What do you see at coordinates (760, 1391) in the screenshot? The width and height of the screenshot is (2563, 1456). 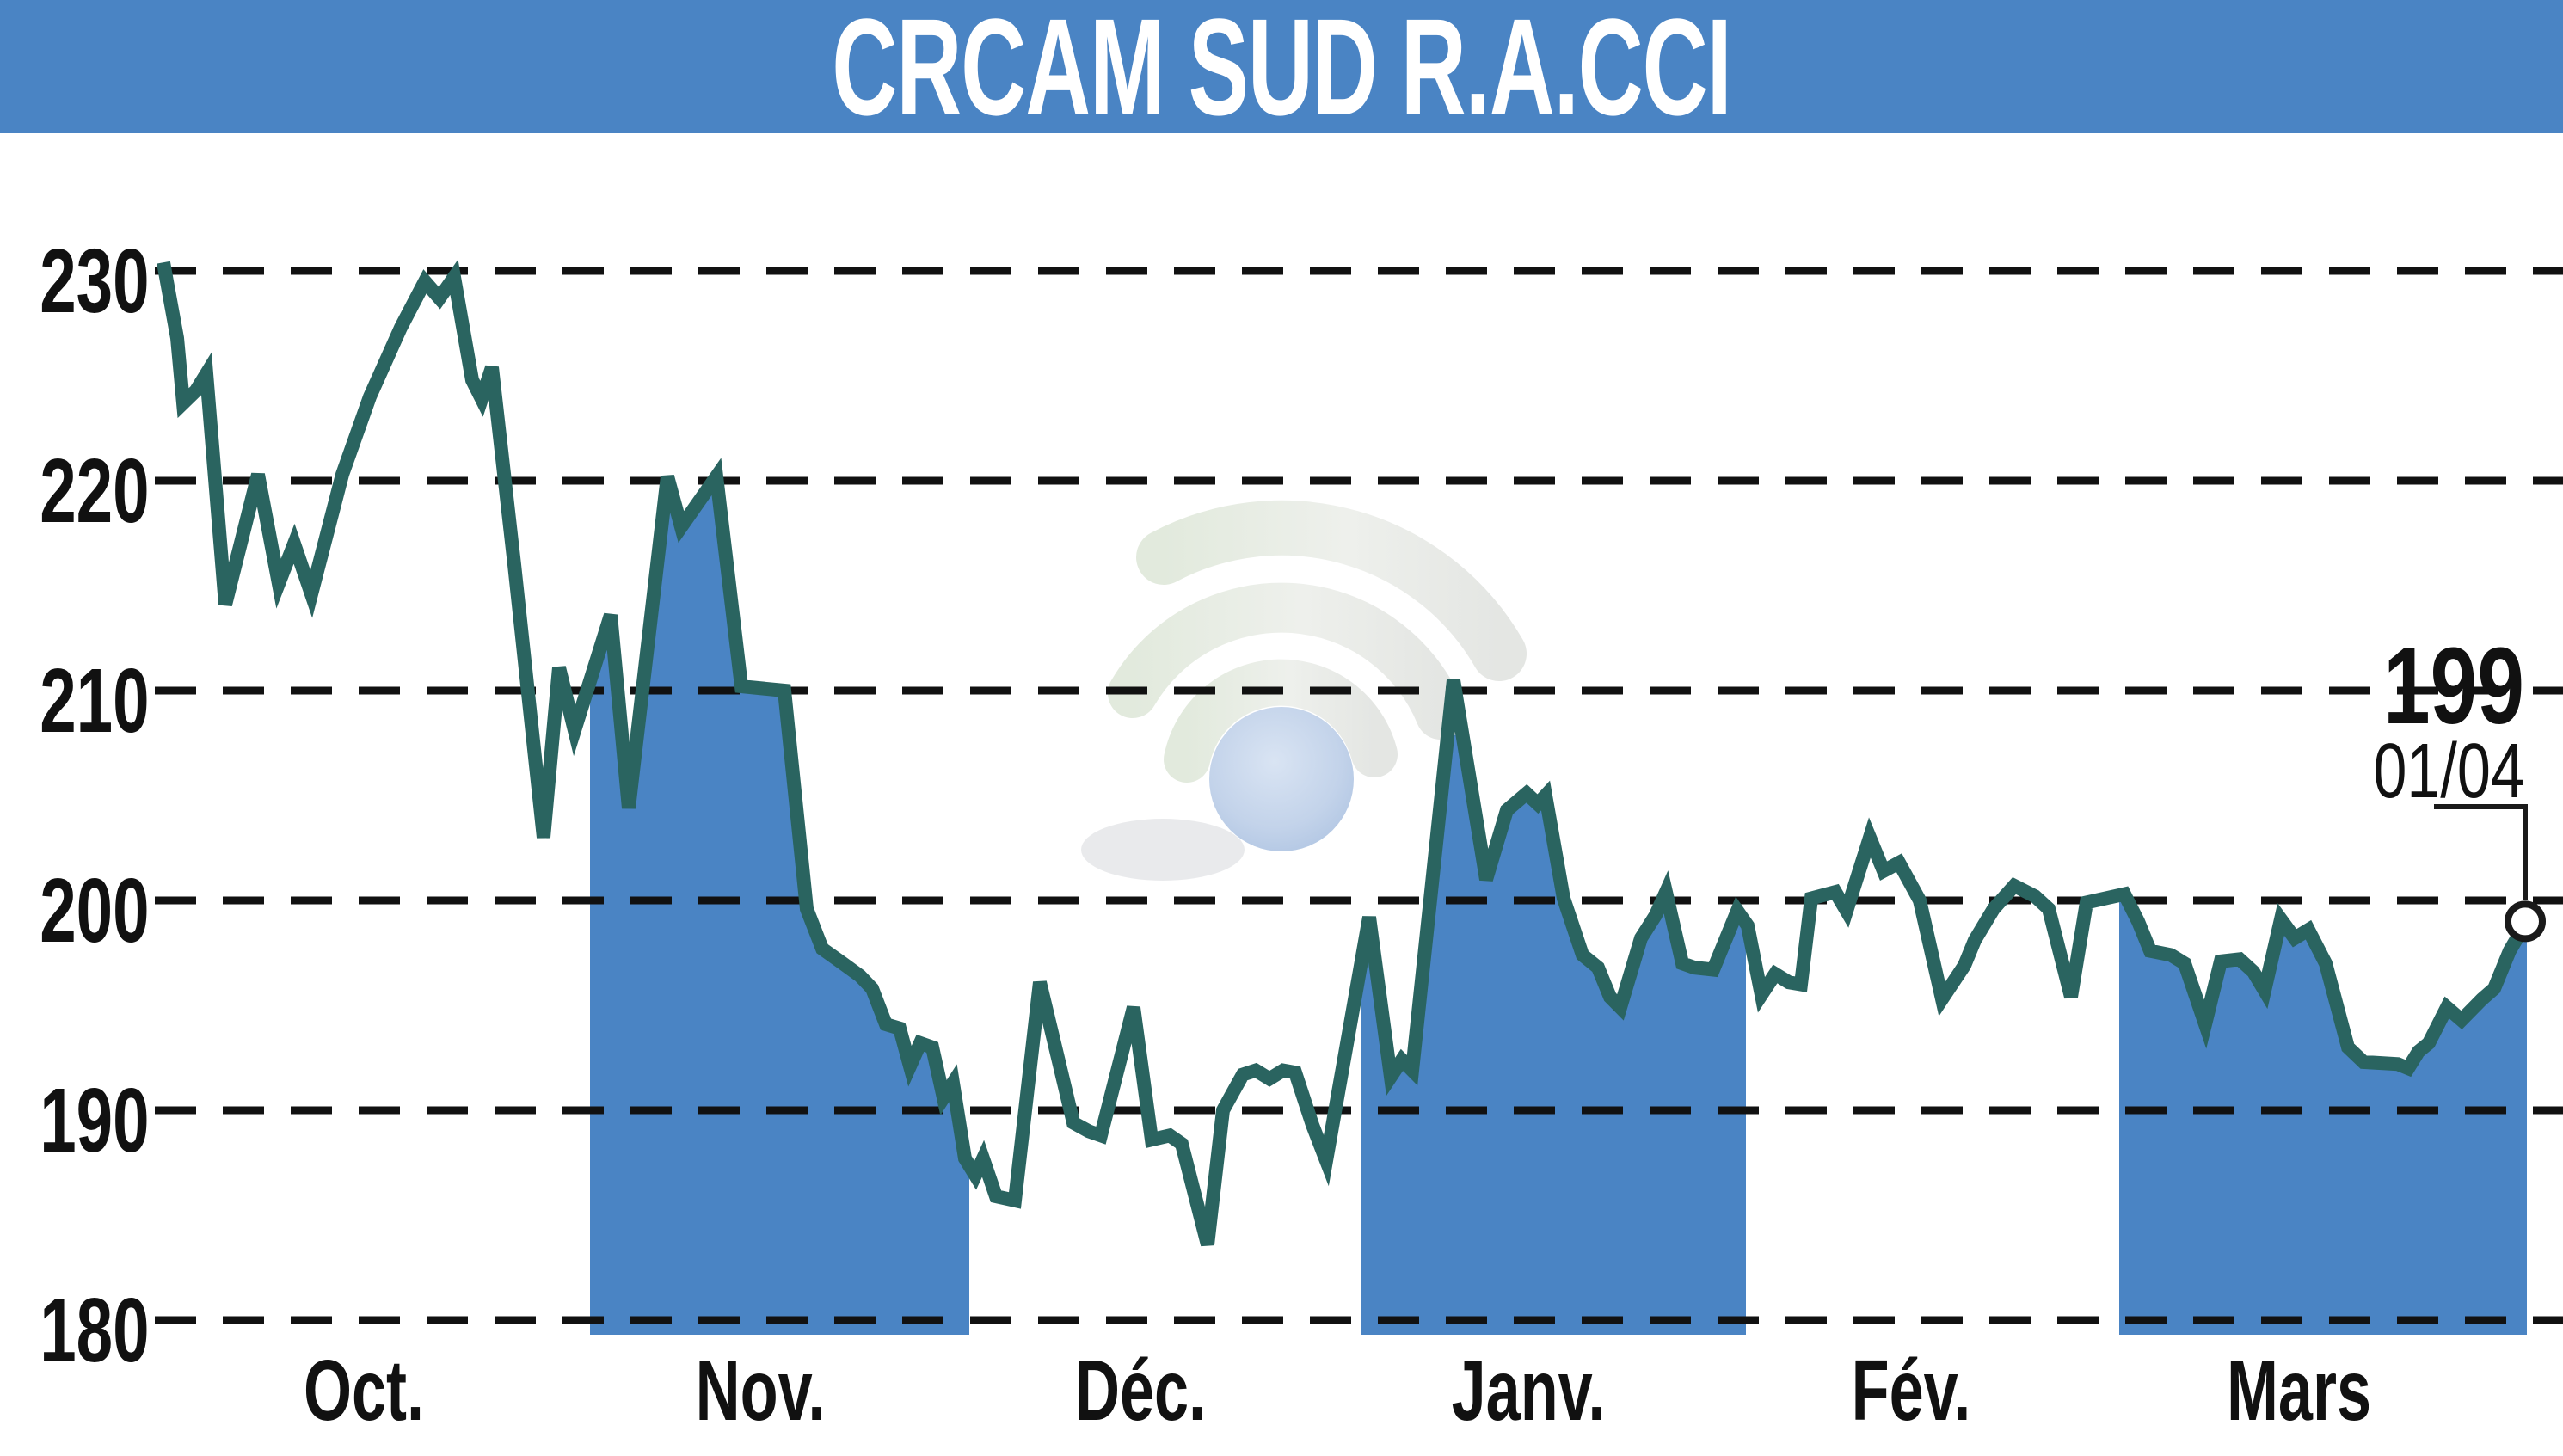 I see `x-axis-month-label: Nov.` at bounding box center [760, 1391].